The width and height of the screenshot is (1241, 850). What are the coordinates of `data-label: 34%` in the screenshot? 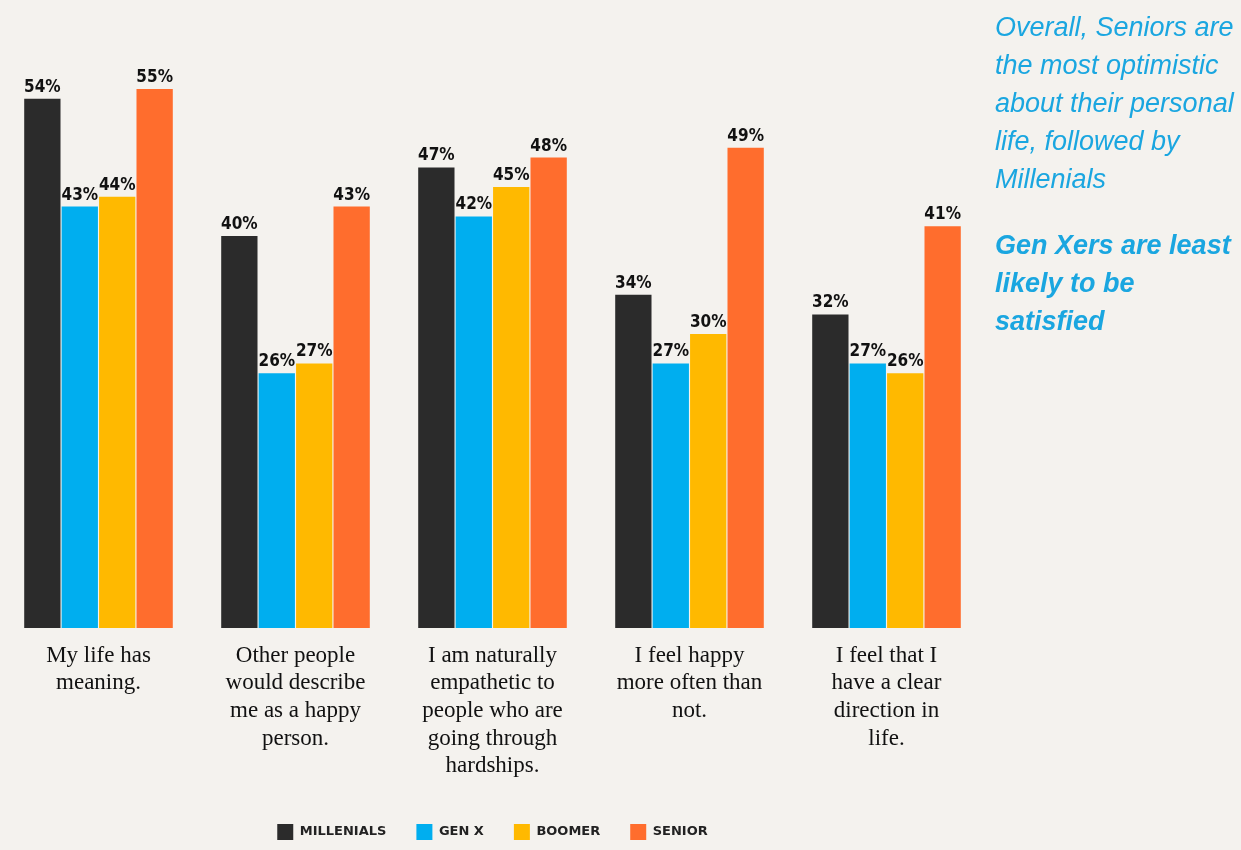 It's located at (633, 281).